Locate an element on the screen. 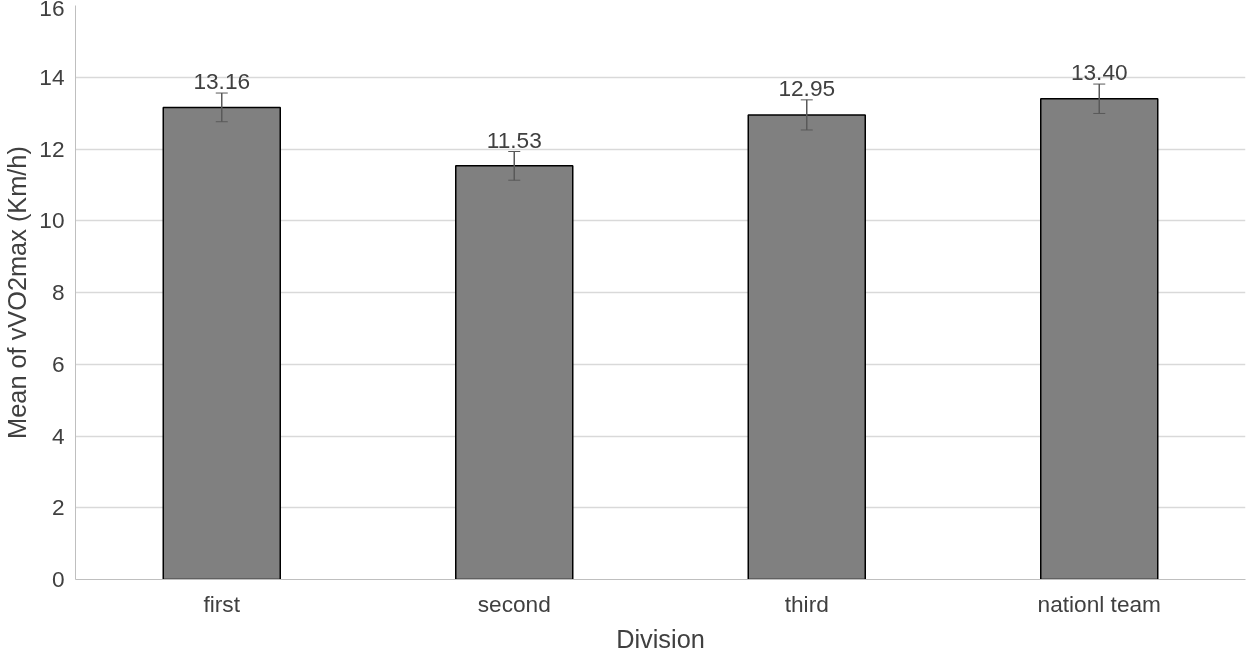 The width and height of the screenshot is (1256, 662). y-tick-label: 12 is located at coordinates (52, 148).